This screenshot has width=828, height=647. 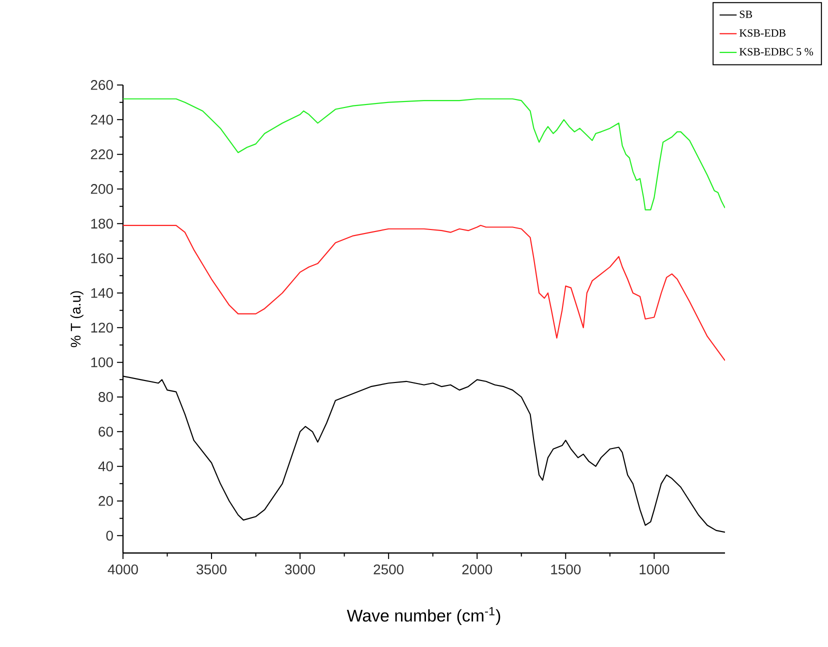 I want to click on y-tick-label: 120, so click(x=102, y=327).